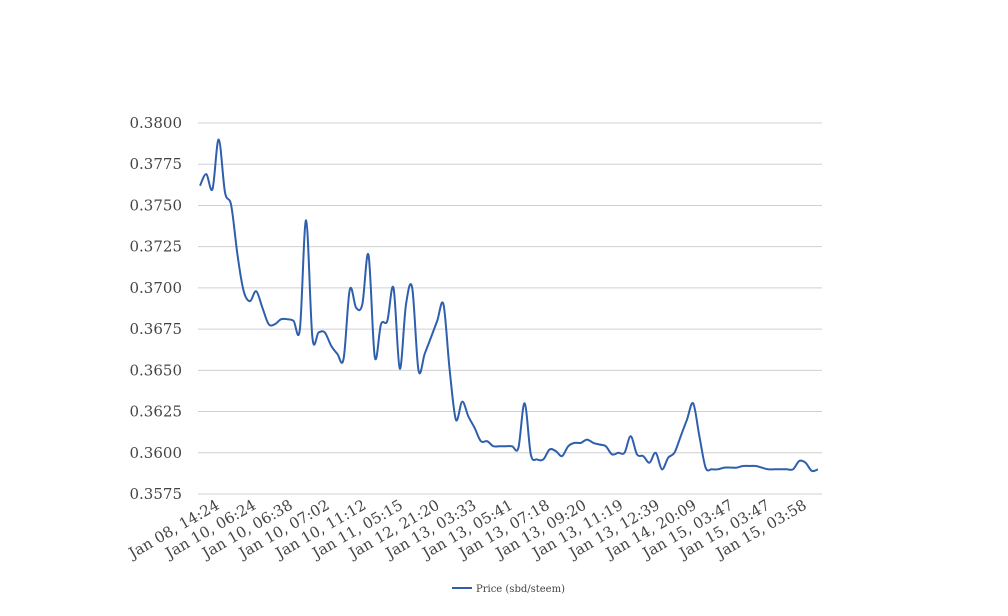 Image resolution: width=1008 pixels, height=616 pixels. Describe the element at coordinates (156, 453) in the screenshot. I see `y-tick-label: 0.3600` at that location.